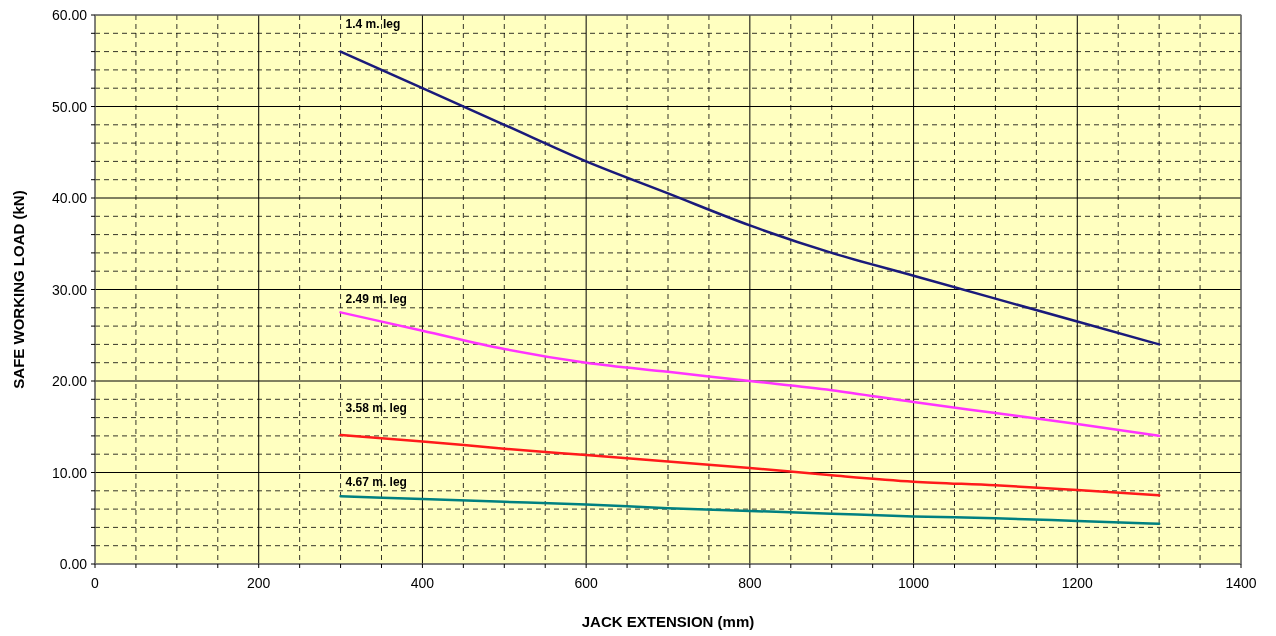 This screenshot has width=1276, height=636. I want to click on y-tick-label: 40.00, so click(69, 198).